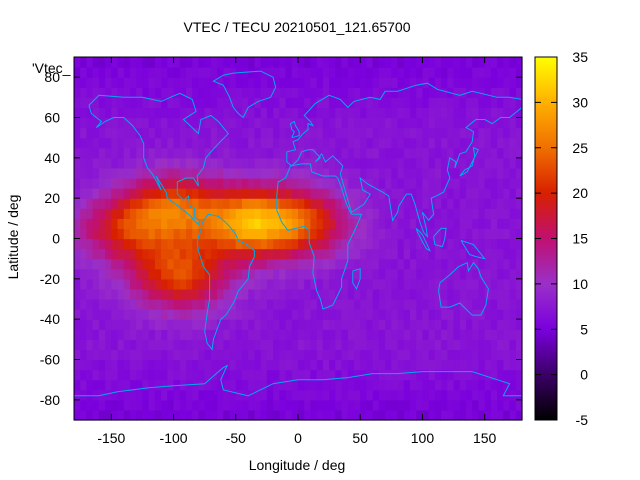  I want to click on x-tick-label: 150, so click(485, 438).